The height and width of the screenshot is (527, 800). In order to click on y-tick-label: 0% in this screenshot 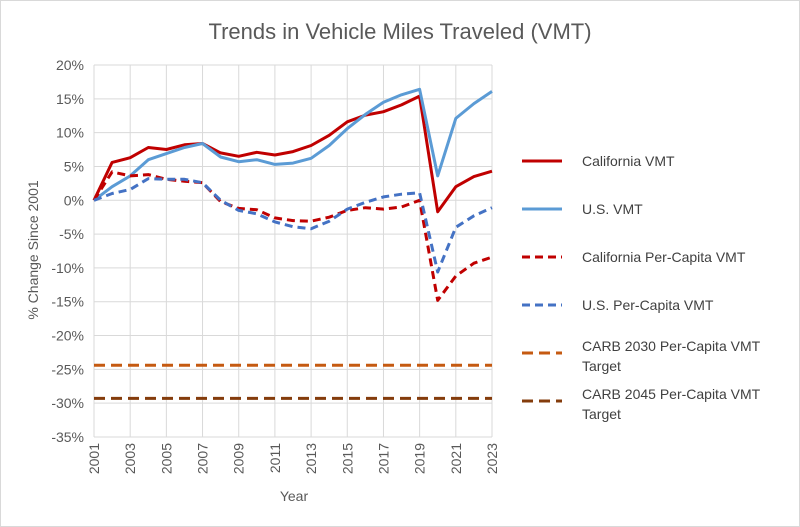, I will do `click(74, 200)`.